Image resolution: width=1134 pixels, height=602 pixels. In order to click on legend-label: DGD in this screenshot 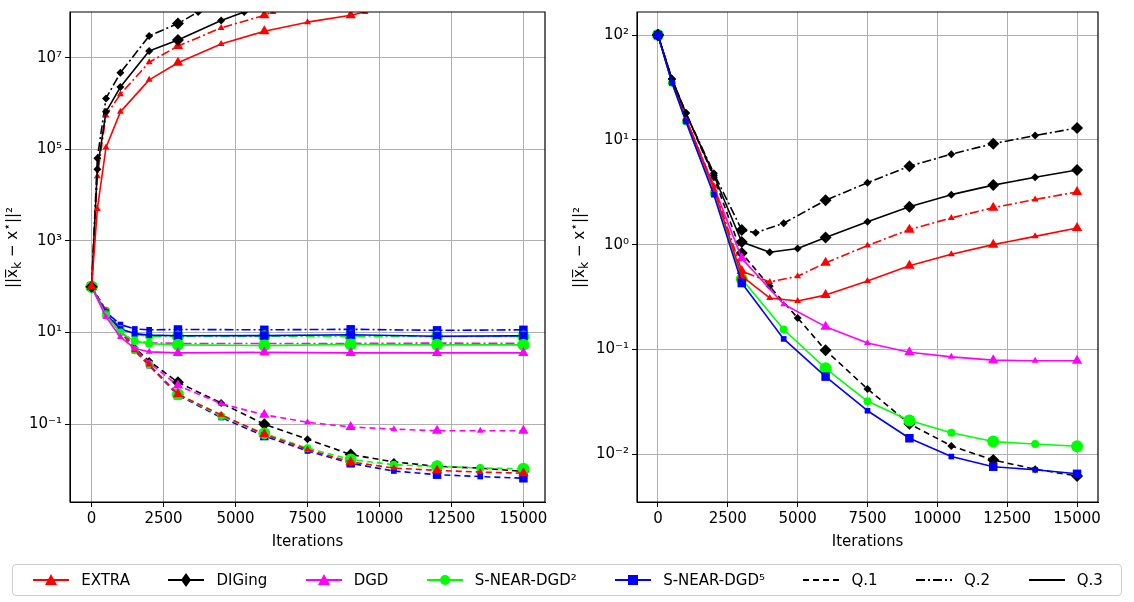, I will do `click(371, 580)`.